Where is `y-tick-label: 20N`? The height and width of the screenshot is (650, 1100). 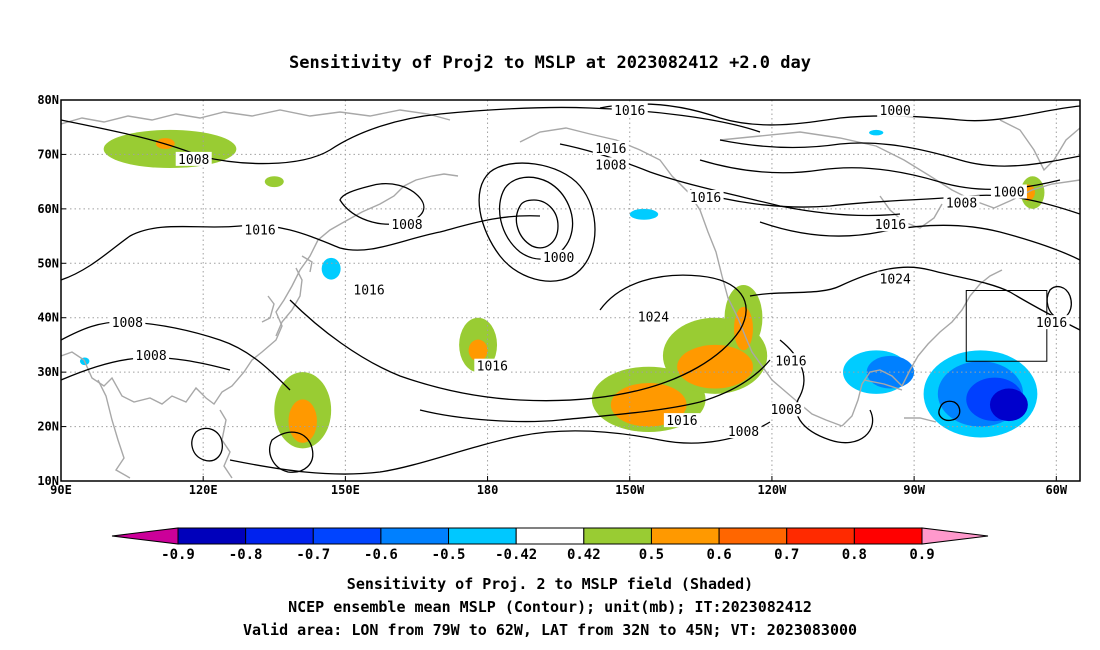
y-tick-label: 20N is located at coordinates (48, 427).